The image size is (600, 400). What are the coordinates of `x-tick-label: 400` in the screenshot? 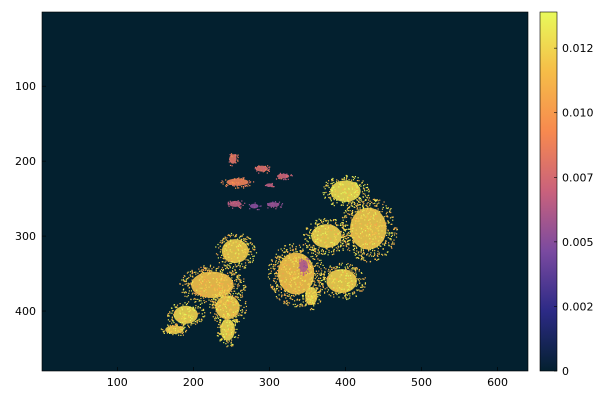 It's located at (345, 382).